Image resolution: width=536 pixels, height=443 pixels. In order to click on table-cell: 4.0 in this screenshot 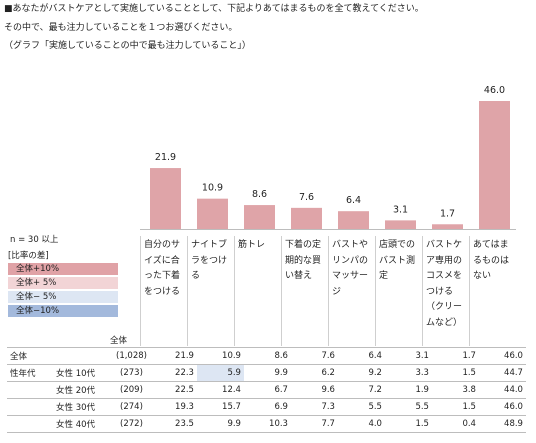, I will do `click(375, 424)`.